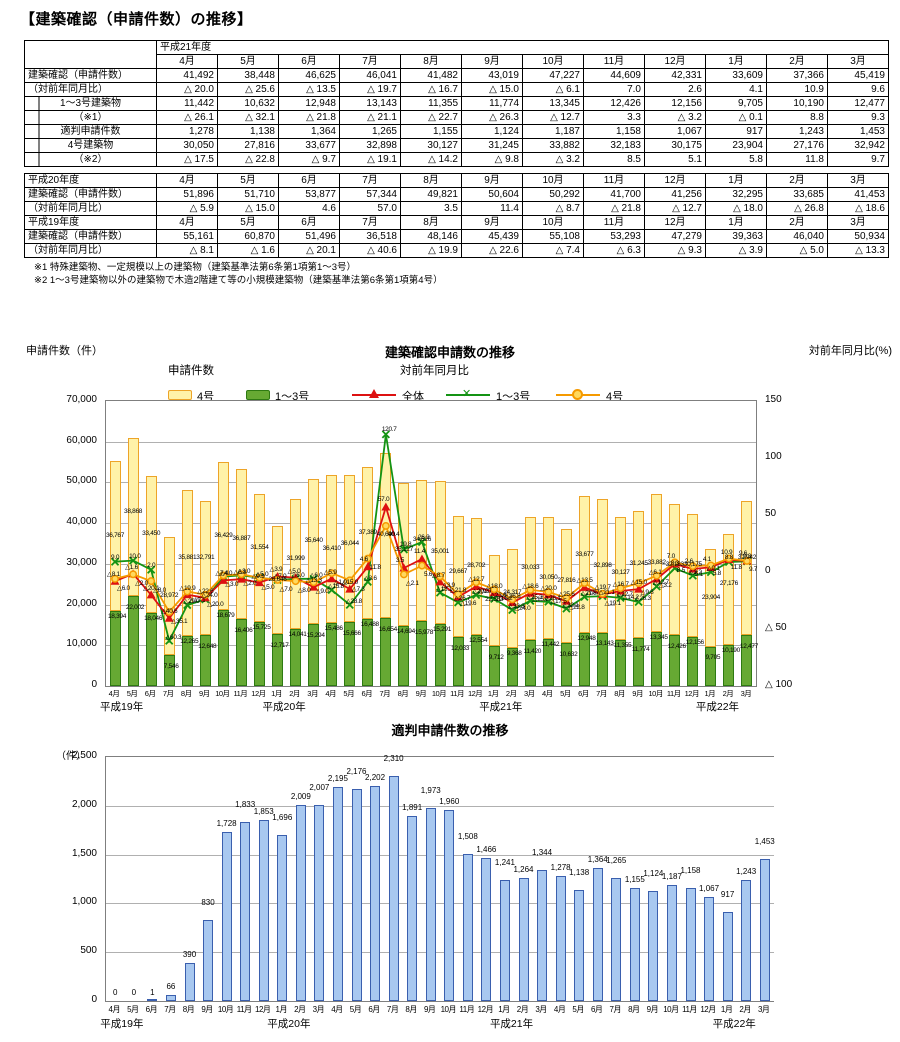 Image resolution: width=900 pixels, height=1042 pixels. I want to click on table-cell: 1,278, so click(187, 131).